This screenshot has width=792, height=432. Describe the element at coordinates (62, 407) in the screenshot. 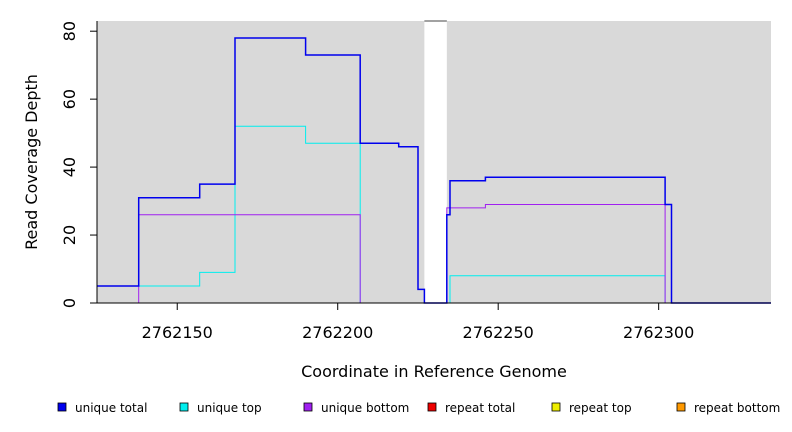

I see `legend-swatch-unique-total` at that location.